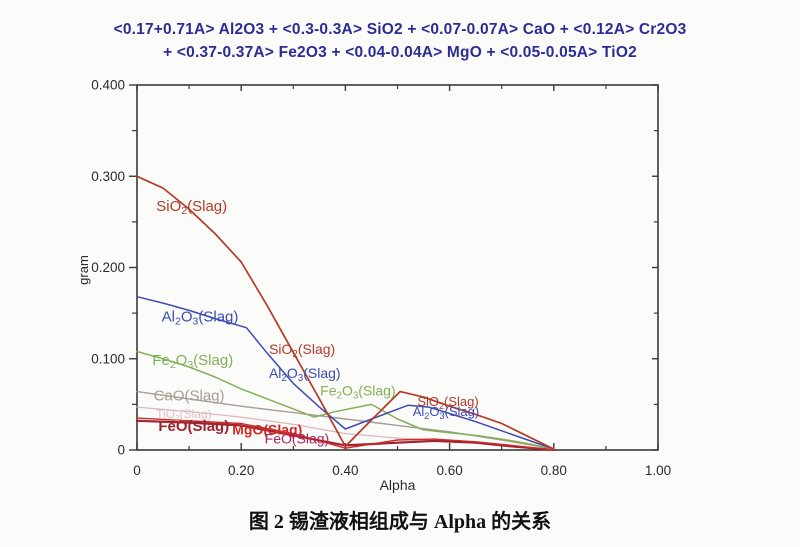 The height and width of the screenshot is (547, 800). Describe the element at coordinates (108, 85) in the screenshot. I see `y-tick-label: 0.400` at that location.